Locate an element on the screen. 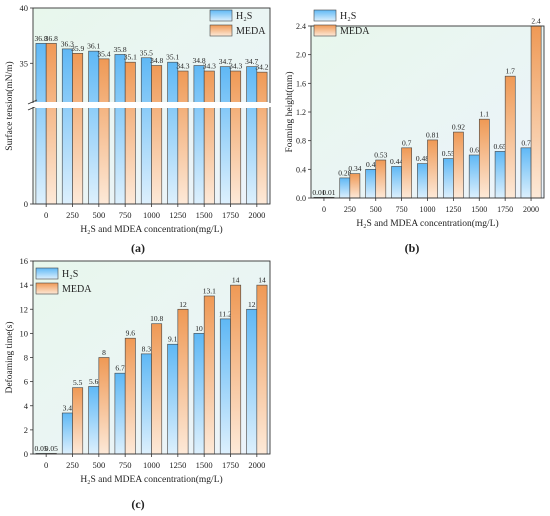  x-axis-label: H₂S and MDEA concentration(mg/L) is located at coordinates (151, 229).